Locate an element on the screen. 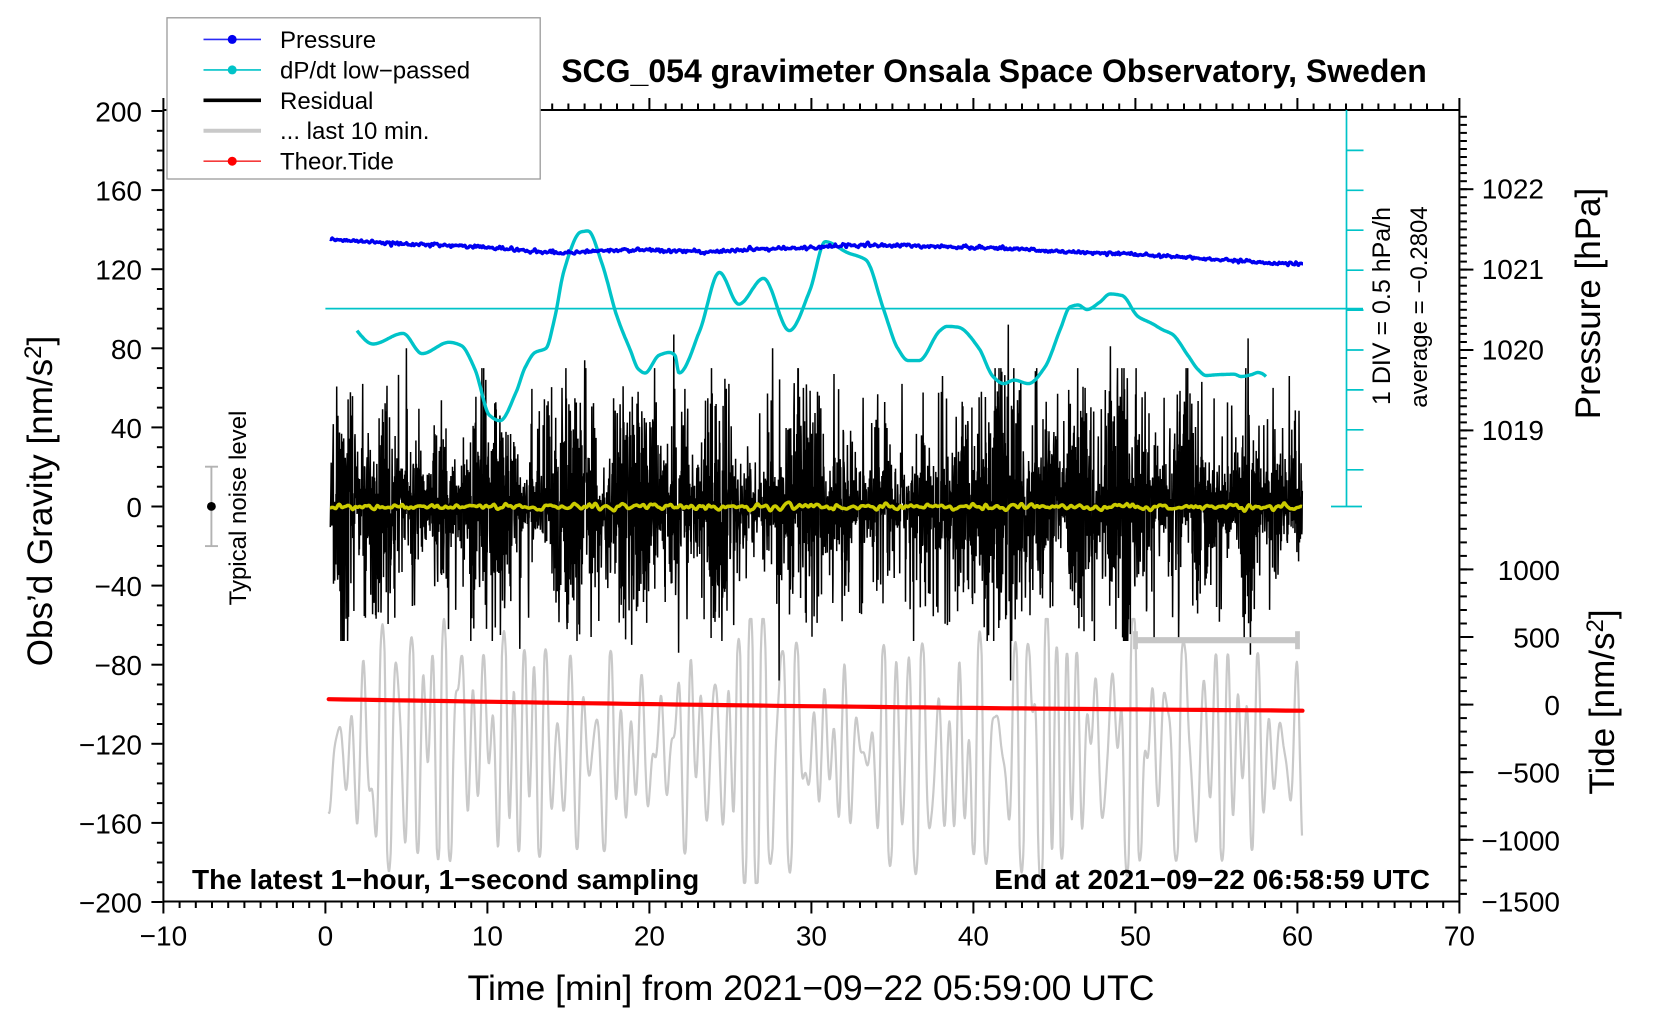 Image resolution: width=1660 pixels, height=1025 pixels. svg-text: 500 is located at coordinates (1536, 638).